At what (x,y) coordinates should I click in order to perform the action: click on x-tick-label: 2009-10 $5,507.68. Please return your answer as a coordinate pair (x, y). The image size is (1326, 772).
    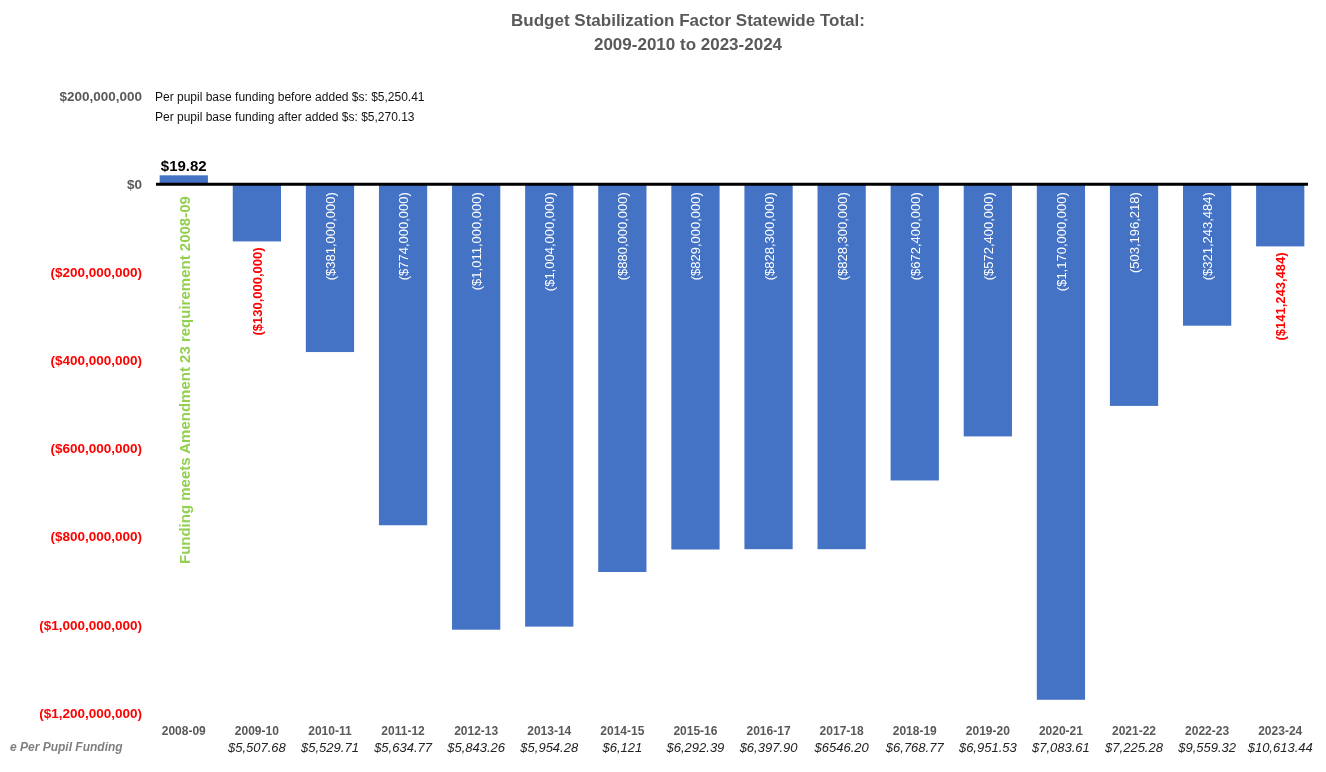
    Looking at the image, I should click on (256, 739).